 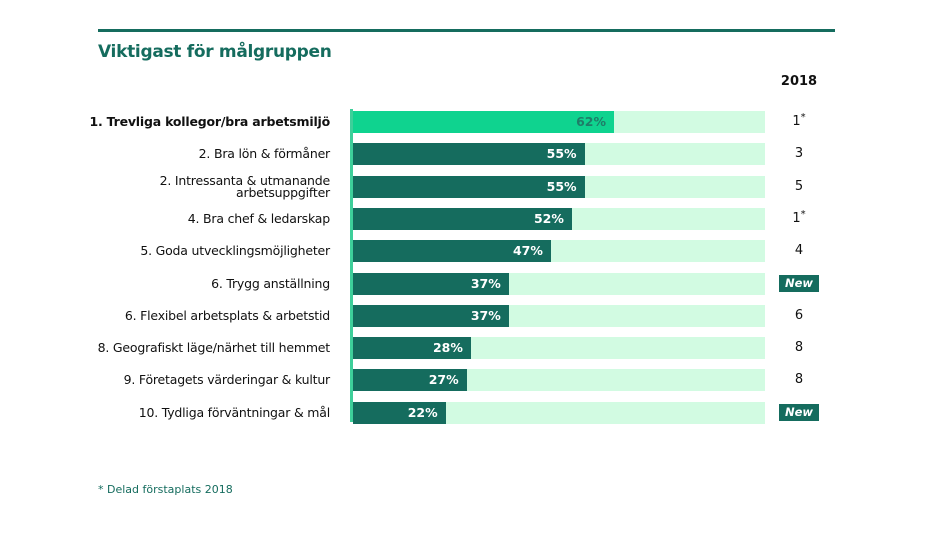 I want to click on category-label-line: 2. Bra lön & förmåner, so click(x=264, y=154).